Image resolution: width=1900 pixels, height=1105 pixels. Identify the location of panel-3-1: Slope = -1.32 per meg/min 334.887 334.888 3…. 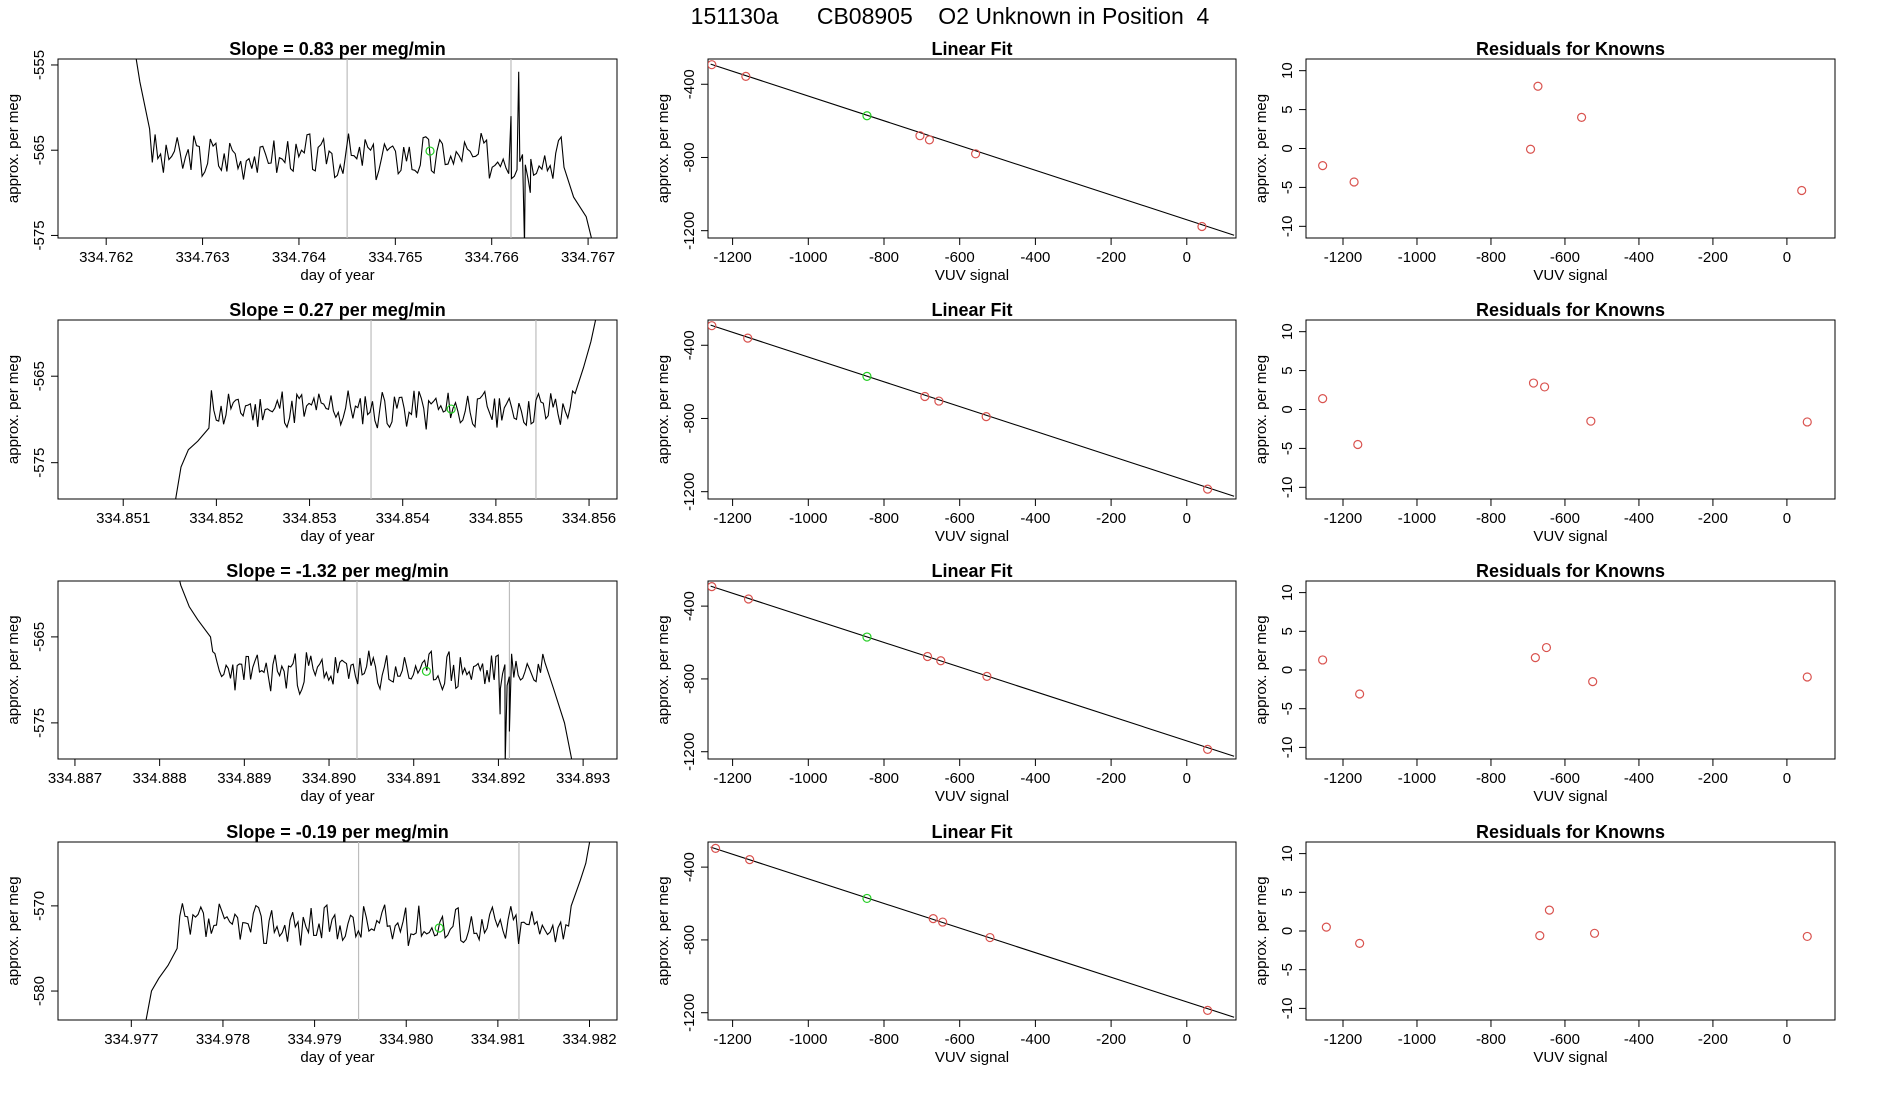
(311, 683).